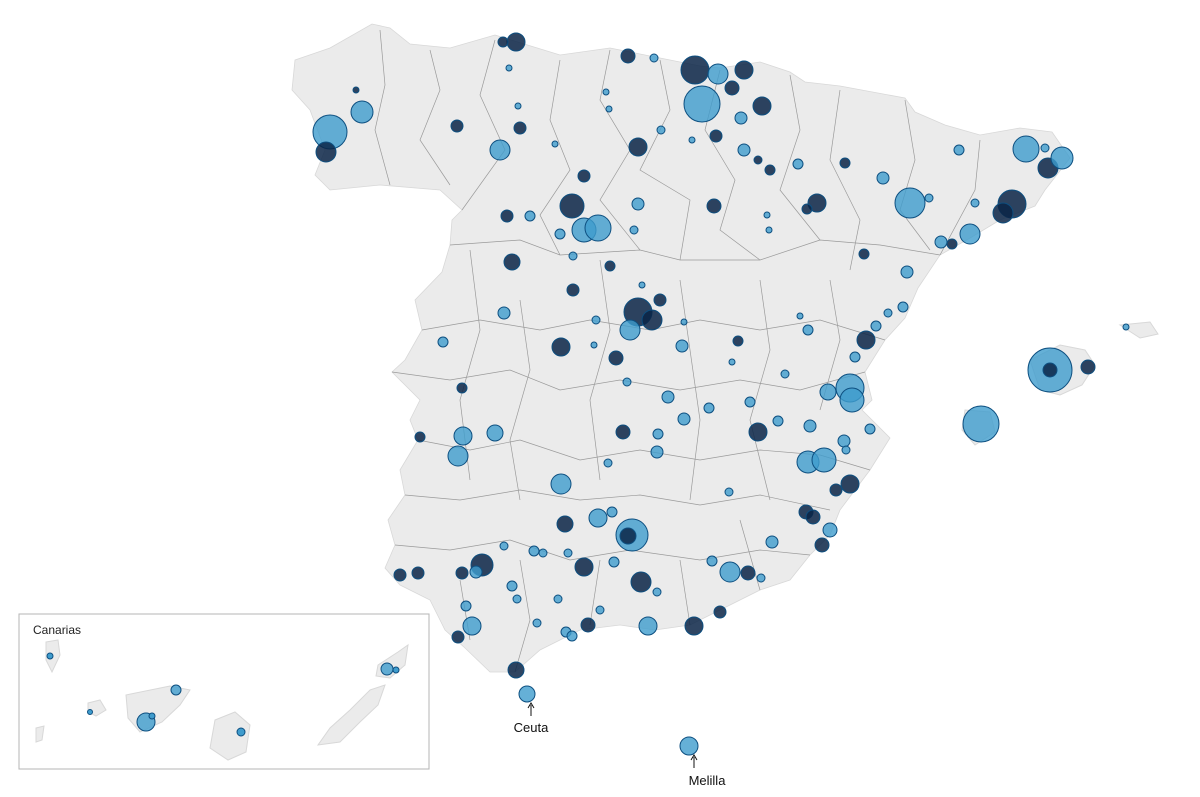  What do you see at coordinates (57, 630) in the screenshot?
I see `inset-title: Canarias` at bounding box center [57, 630].